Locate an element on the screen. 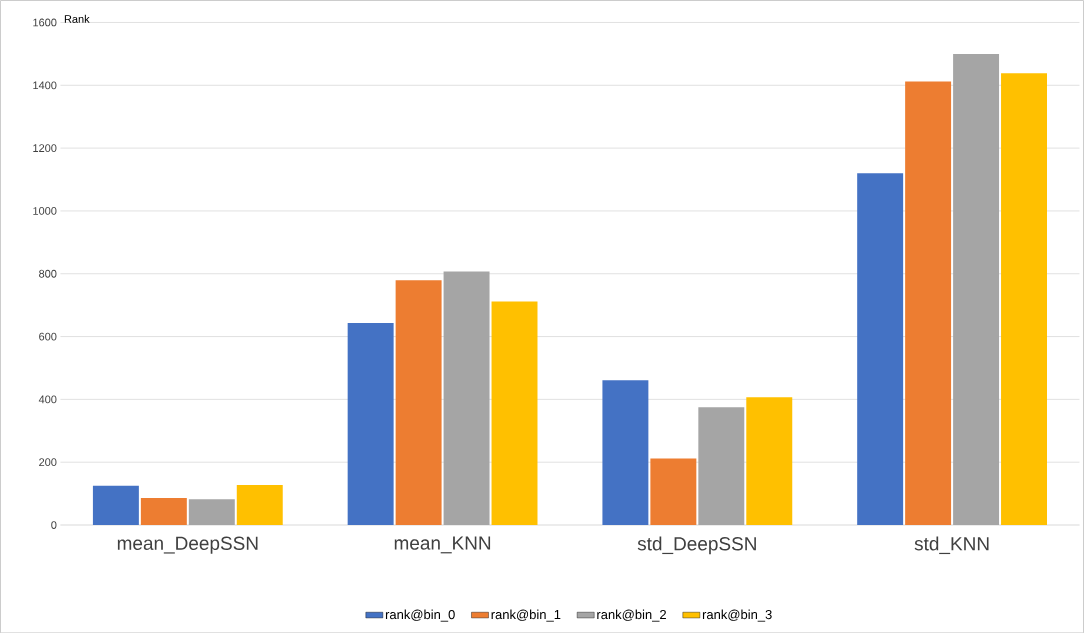  y-tick-label: 800 is located at coordinates (48, 273).